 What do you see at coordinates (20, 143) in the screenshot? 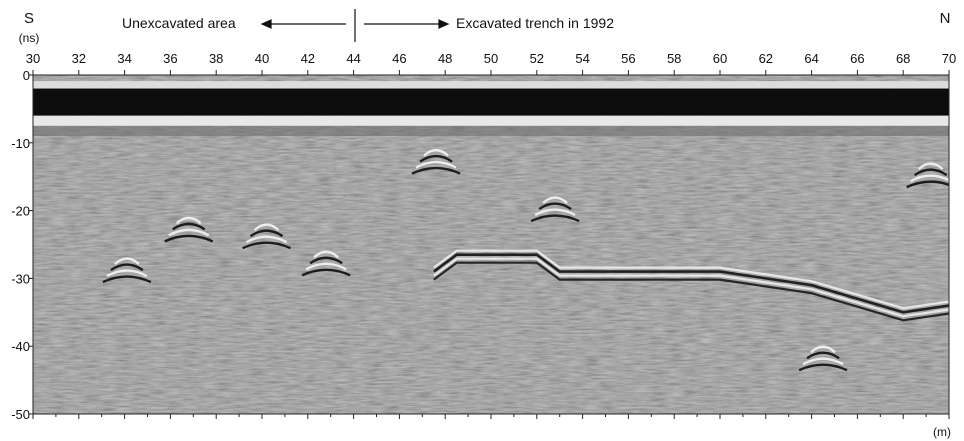
I see `y-tick-label--10: -10` at bounding box center [20, 143].